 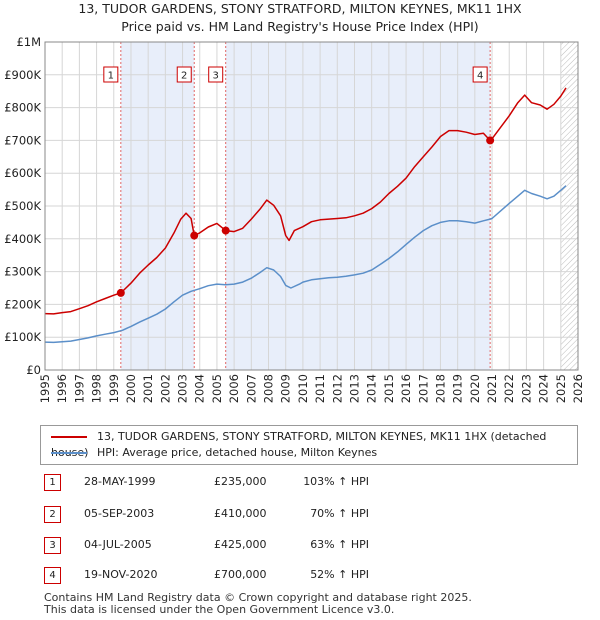 I want to click on x-tick-label: 2006, so click(x=234, y=388).